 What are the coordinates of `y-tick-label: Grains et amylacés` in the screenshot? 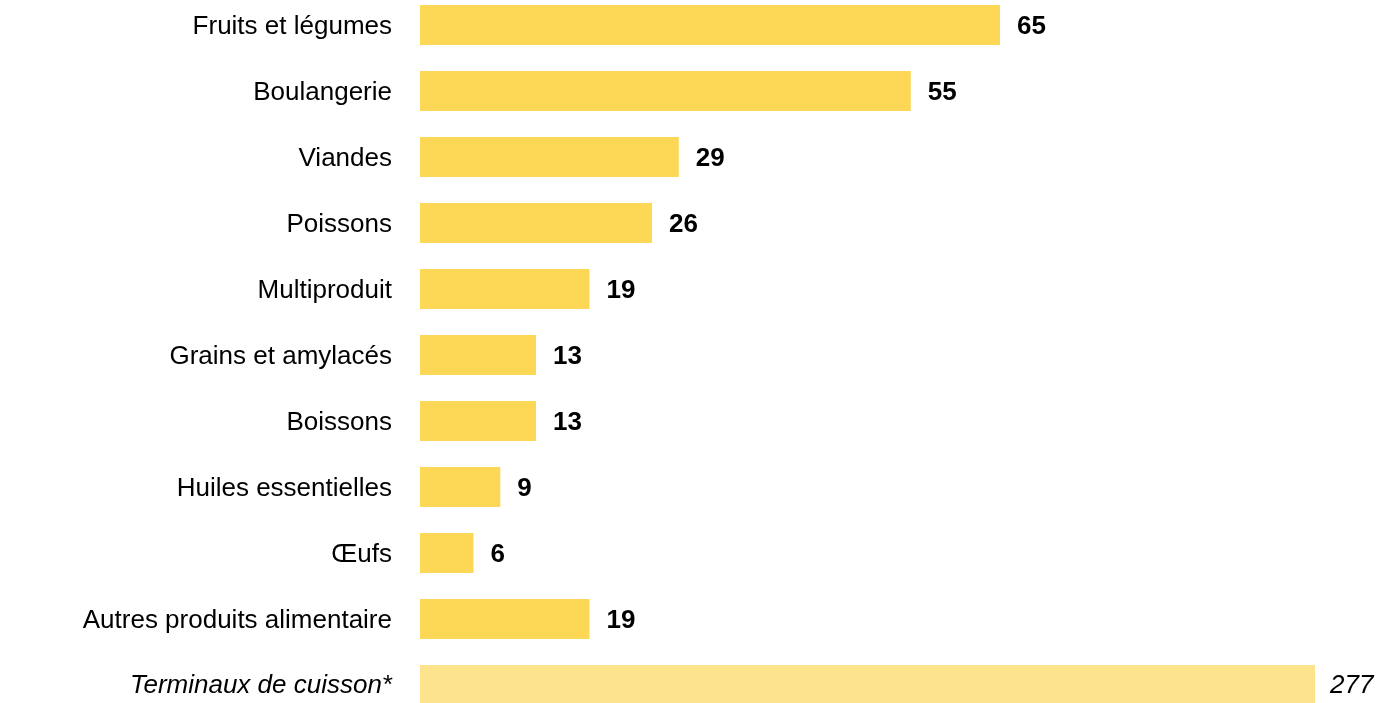 It's located at (280, 355).